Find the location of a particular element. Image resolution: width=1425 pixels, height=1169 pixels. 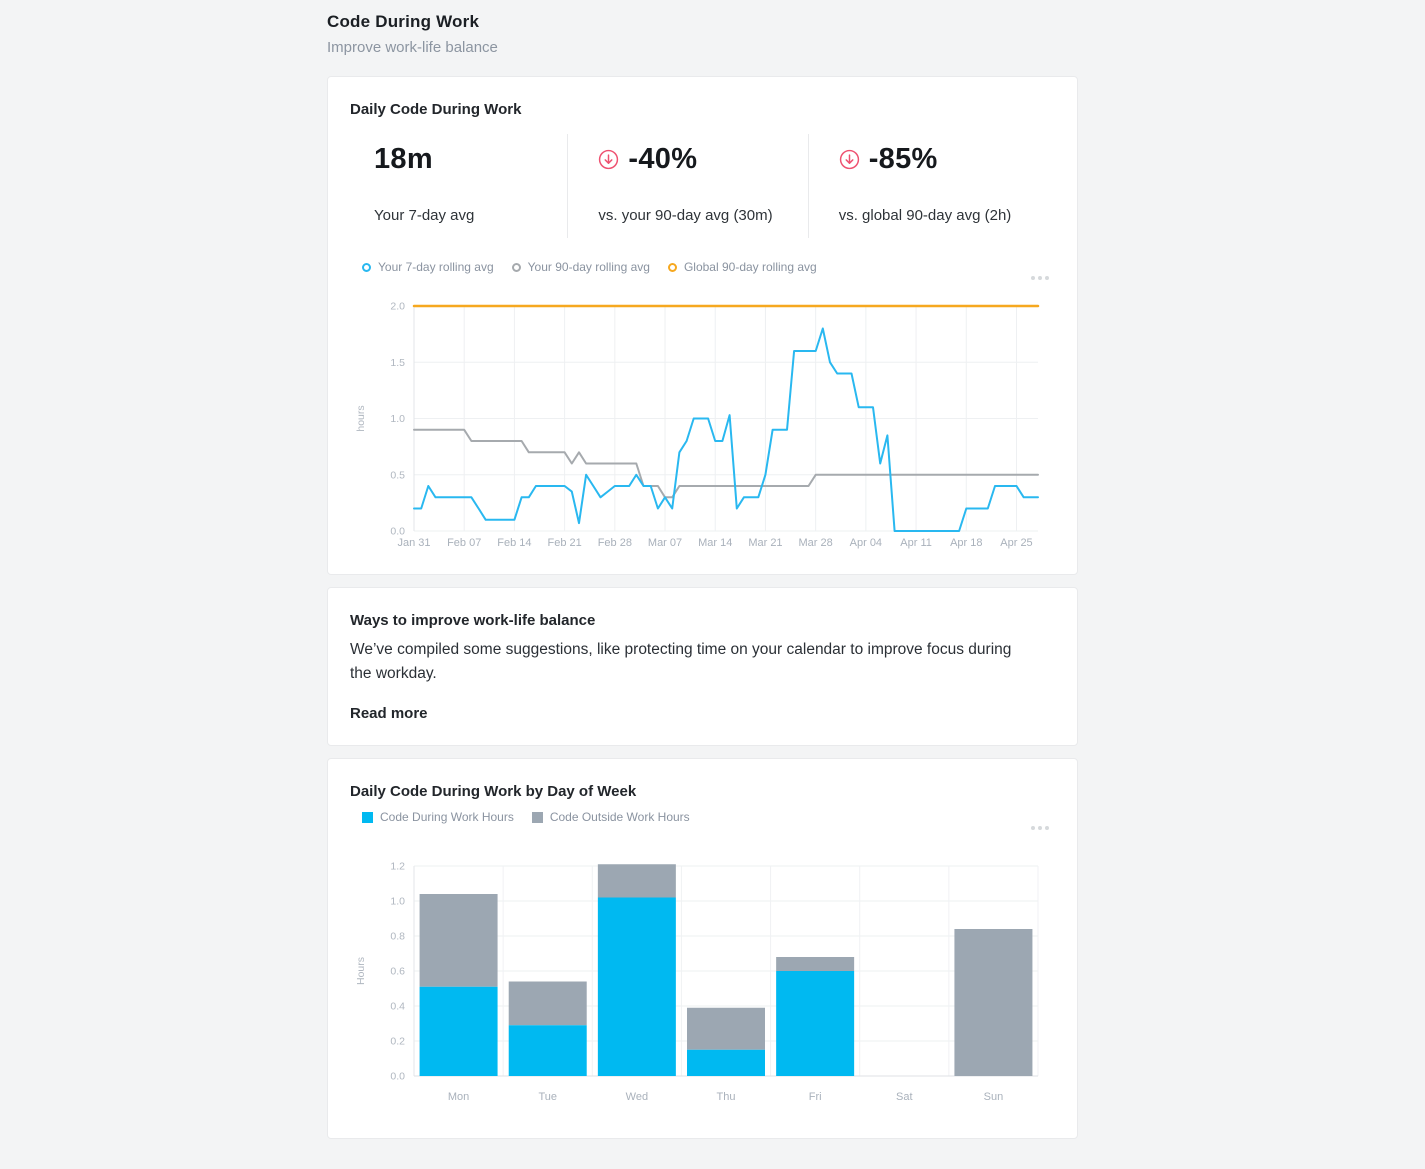

svg-text: Apr 11 is located at coordinates (916, 543).